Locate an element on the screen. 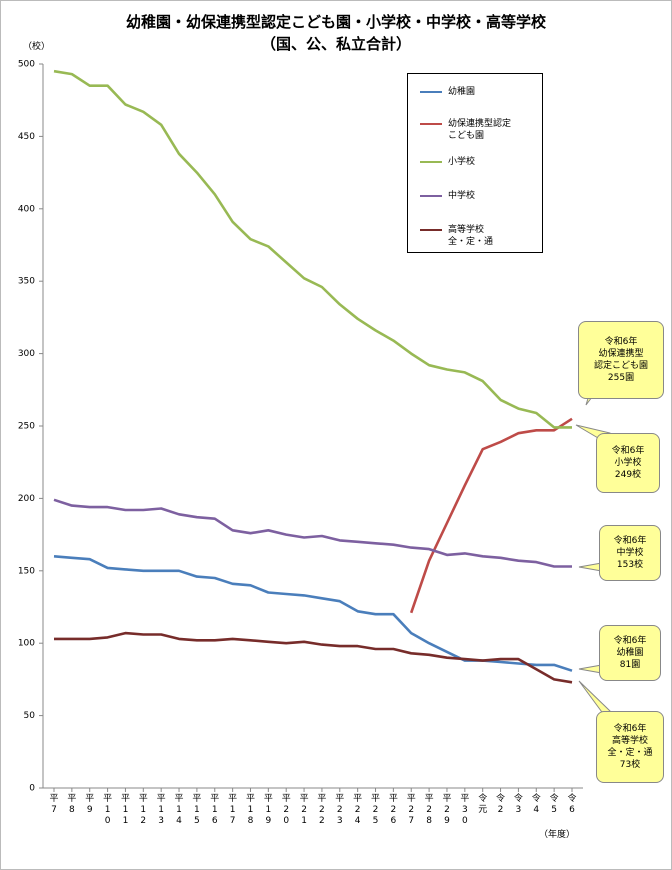 The width and height of the screenshot is (672, 870). y-tick-label: 250 is located at coordinates (26, 427).